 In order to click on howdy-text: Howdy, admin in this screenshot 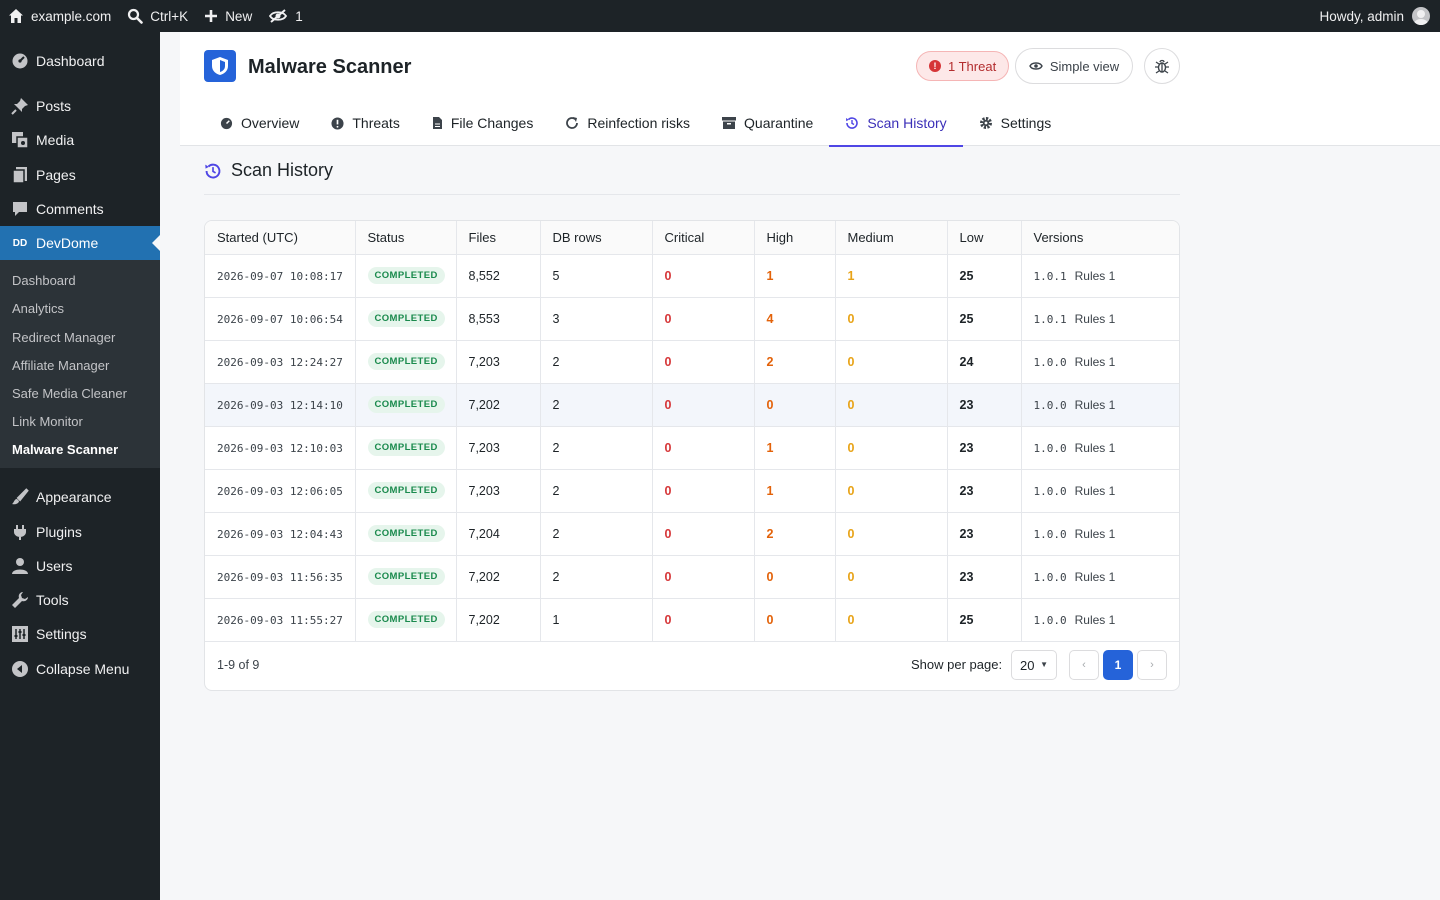, I will do `click(1361, 16)`.